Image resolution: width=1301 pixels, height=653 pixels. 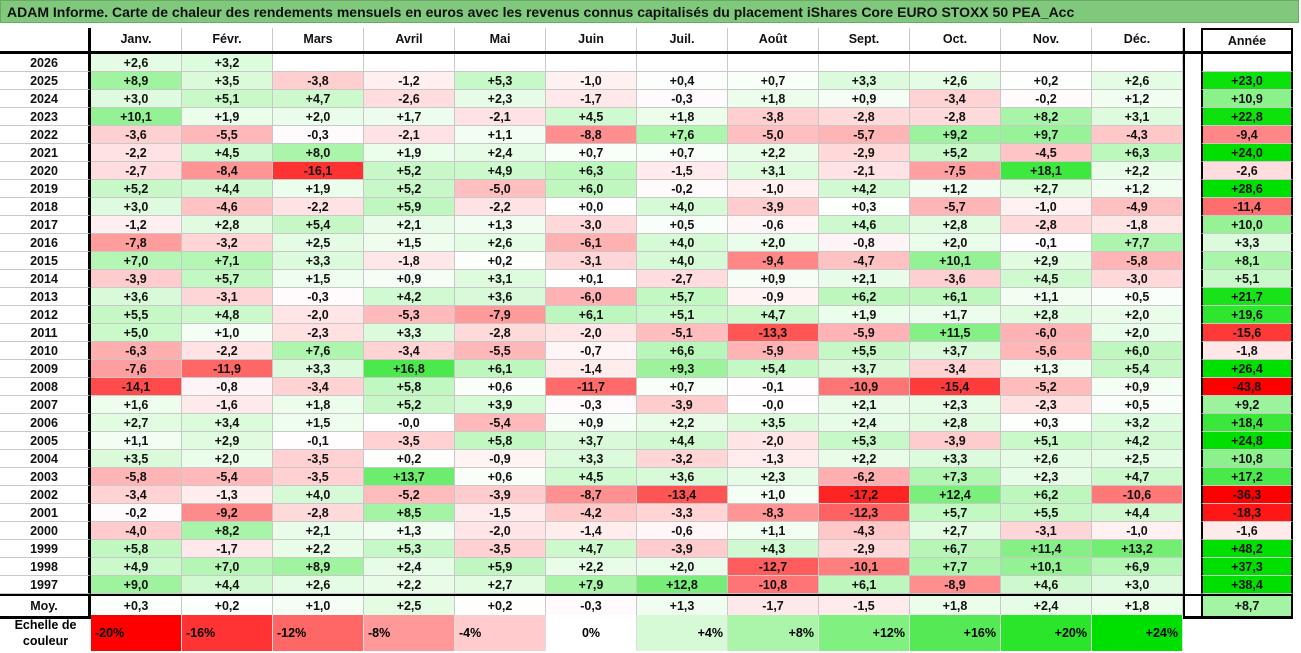 I want to click on heatmap-cell: +8,2, so click(x=1046, y=117).